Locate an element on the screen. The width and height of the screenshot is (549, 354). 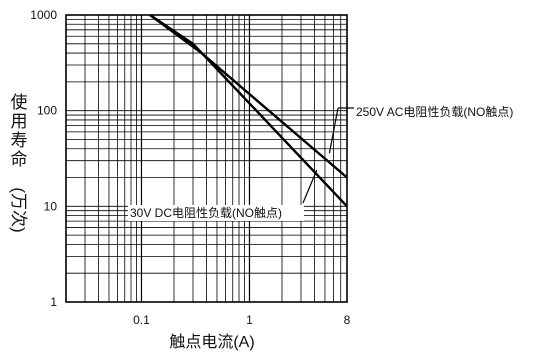
x-tick-label: 1 is located at coordinates (249, 320).